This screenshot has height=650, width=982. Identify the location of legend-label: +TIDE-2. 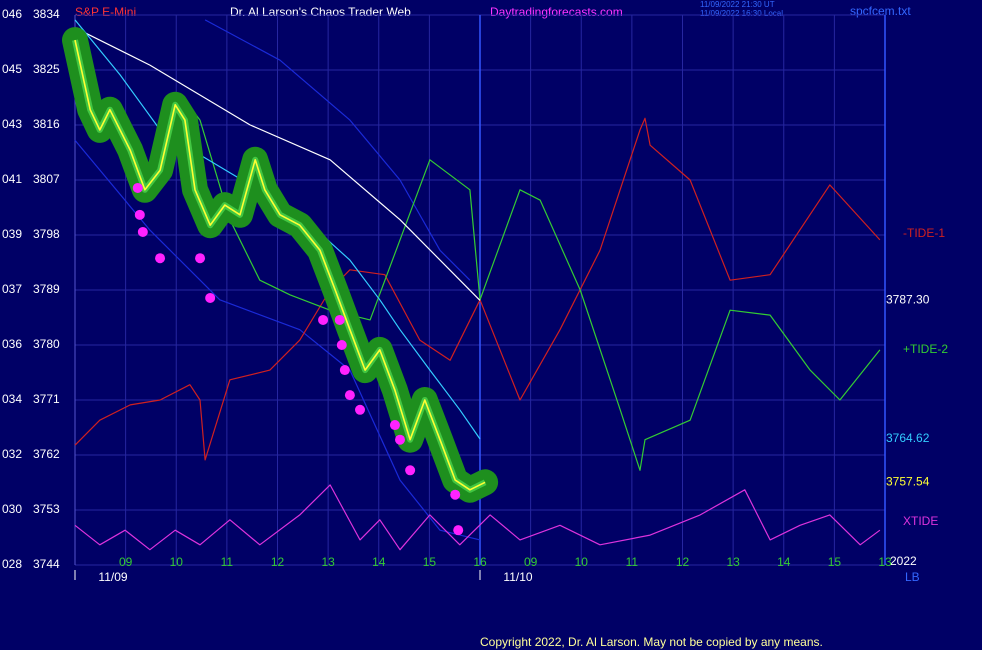
(925, 349).